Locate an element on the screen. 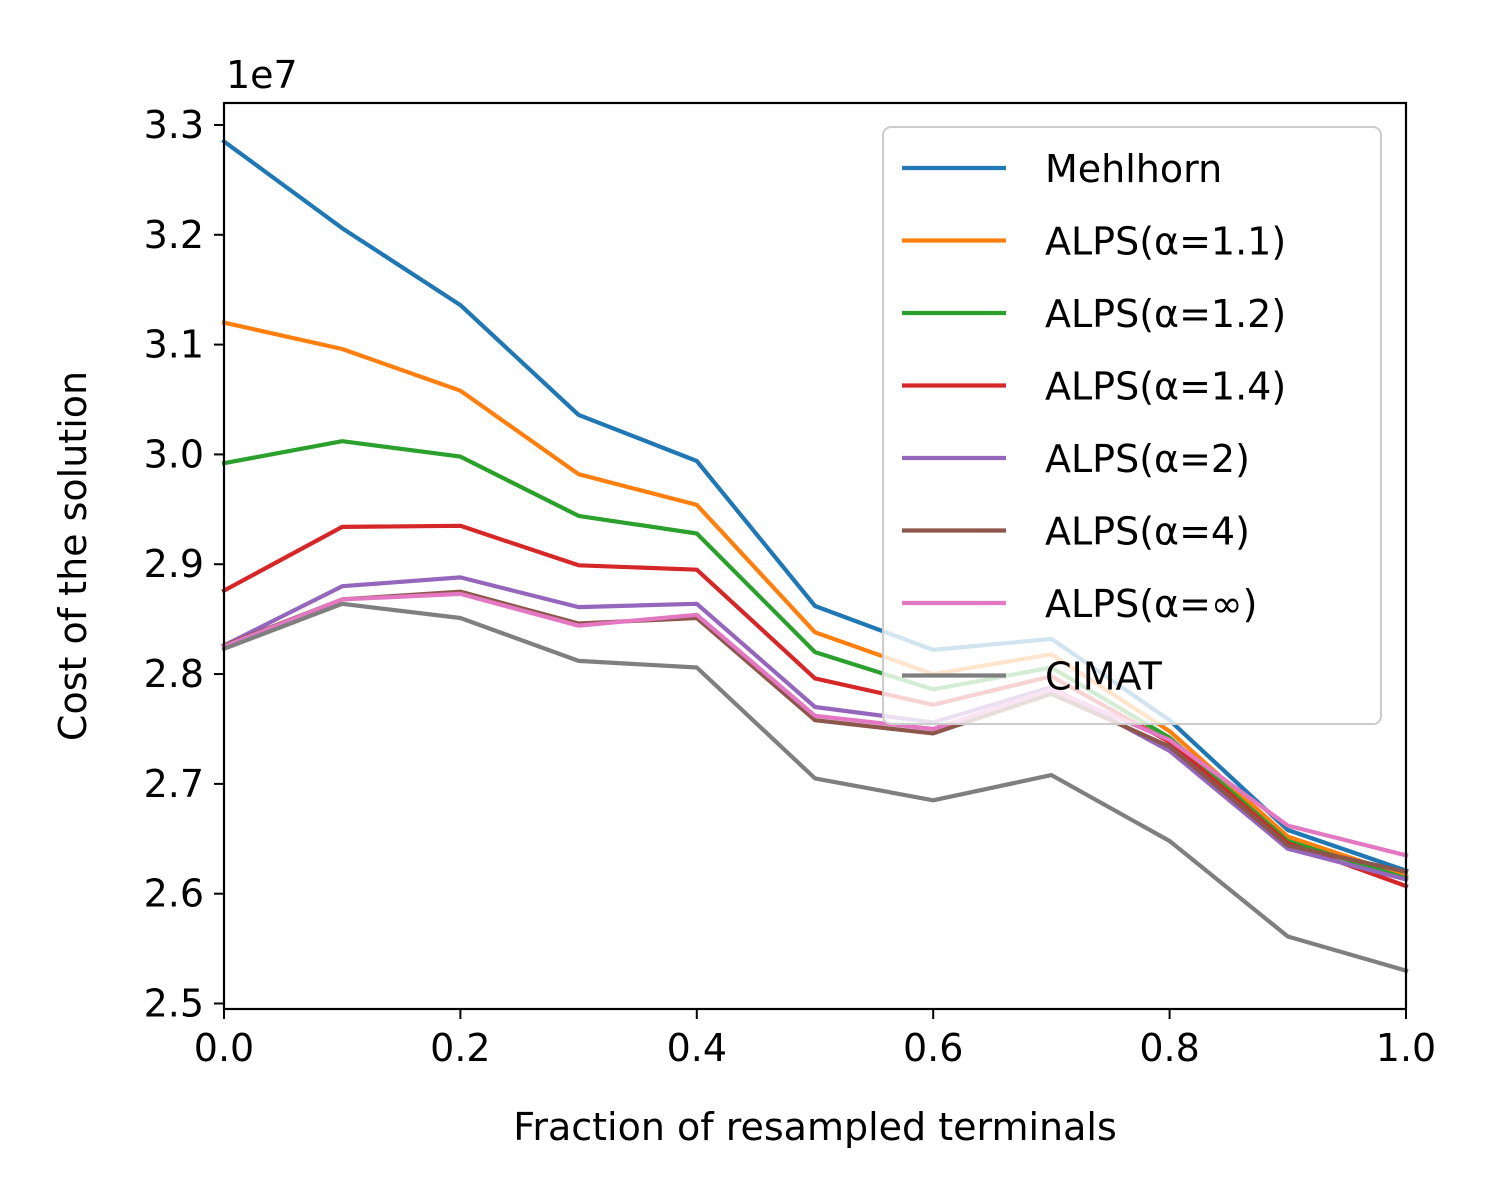 The height and width of the screenshot is (1200, 1500). y-axis-title: Cost of the solution is located at coordinates (73, 556).